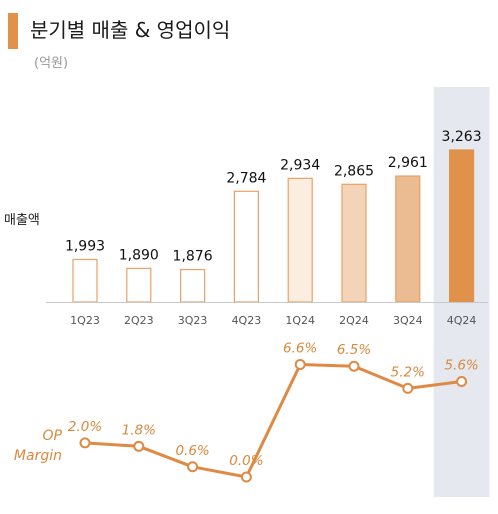 This screenshot has width=498, height=514. What do you see at coordinates (22, 220) in the screenshot?
I see `revenue-axis-label: 매출액` at bounding box center [22, 220].